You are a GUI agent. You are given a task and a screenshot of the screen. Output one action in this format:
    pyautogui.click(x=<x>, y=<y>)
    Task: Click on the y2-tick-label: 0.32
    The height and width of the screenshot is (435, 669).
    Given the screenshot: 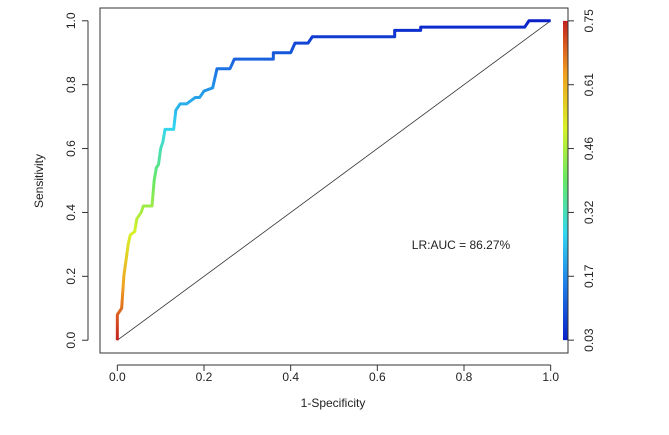 What is the action you would take?
    pyautogui.click(x=589, y=212)
    